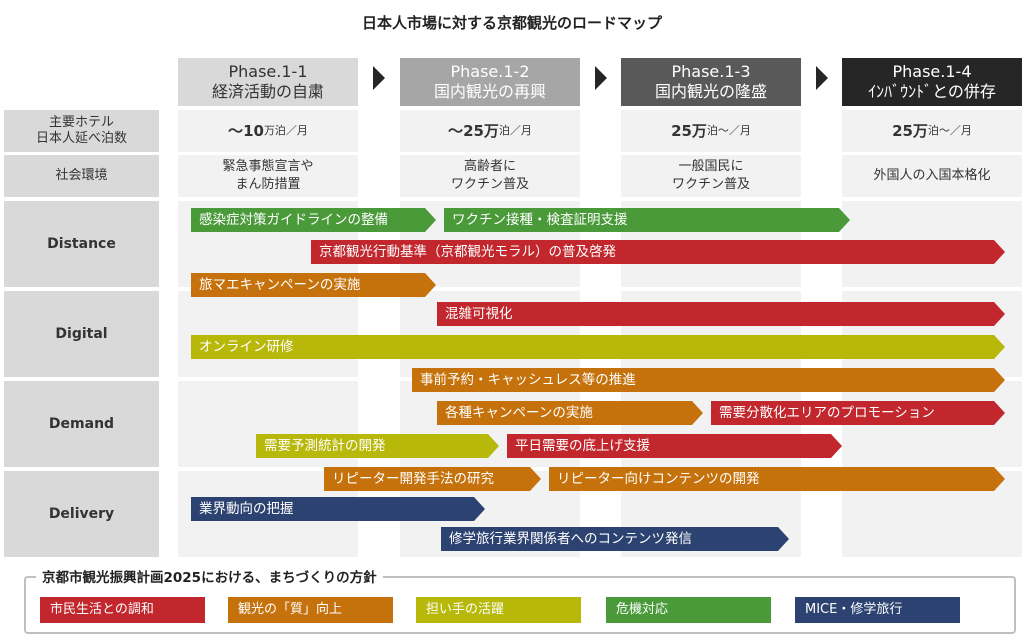 The width and height of the screenshot is (1024, 642). I want to click on env-phase-1-3: 一般国民に ワクチン普及, so click(710, 175).